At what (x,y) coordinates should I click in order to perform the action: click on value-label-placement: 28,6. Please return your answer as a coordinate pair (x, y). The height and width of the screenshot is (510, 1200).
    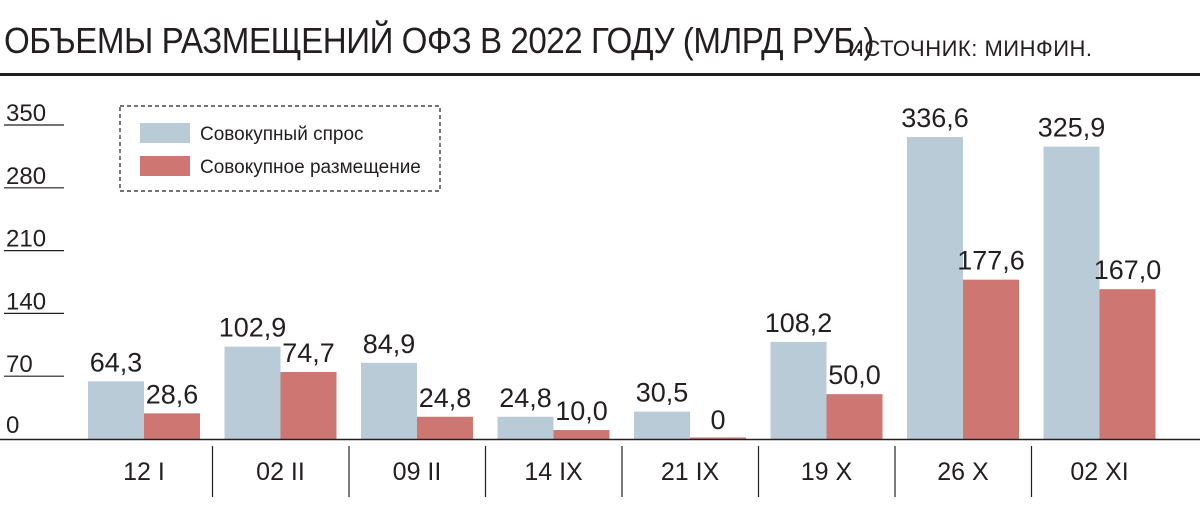
    Looking at the image, I should click on (172, 394).